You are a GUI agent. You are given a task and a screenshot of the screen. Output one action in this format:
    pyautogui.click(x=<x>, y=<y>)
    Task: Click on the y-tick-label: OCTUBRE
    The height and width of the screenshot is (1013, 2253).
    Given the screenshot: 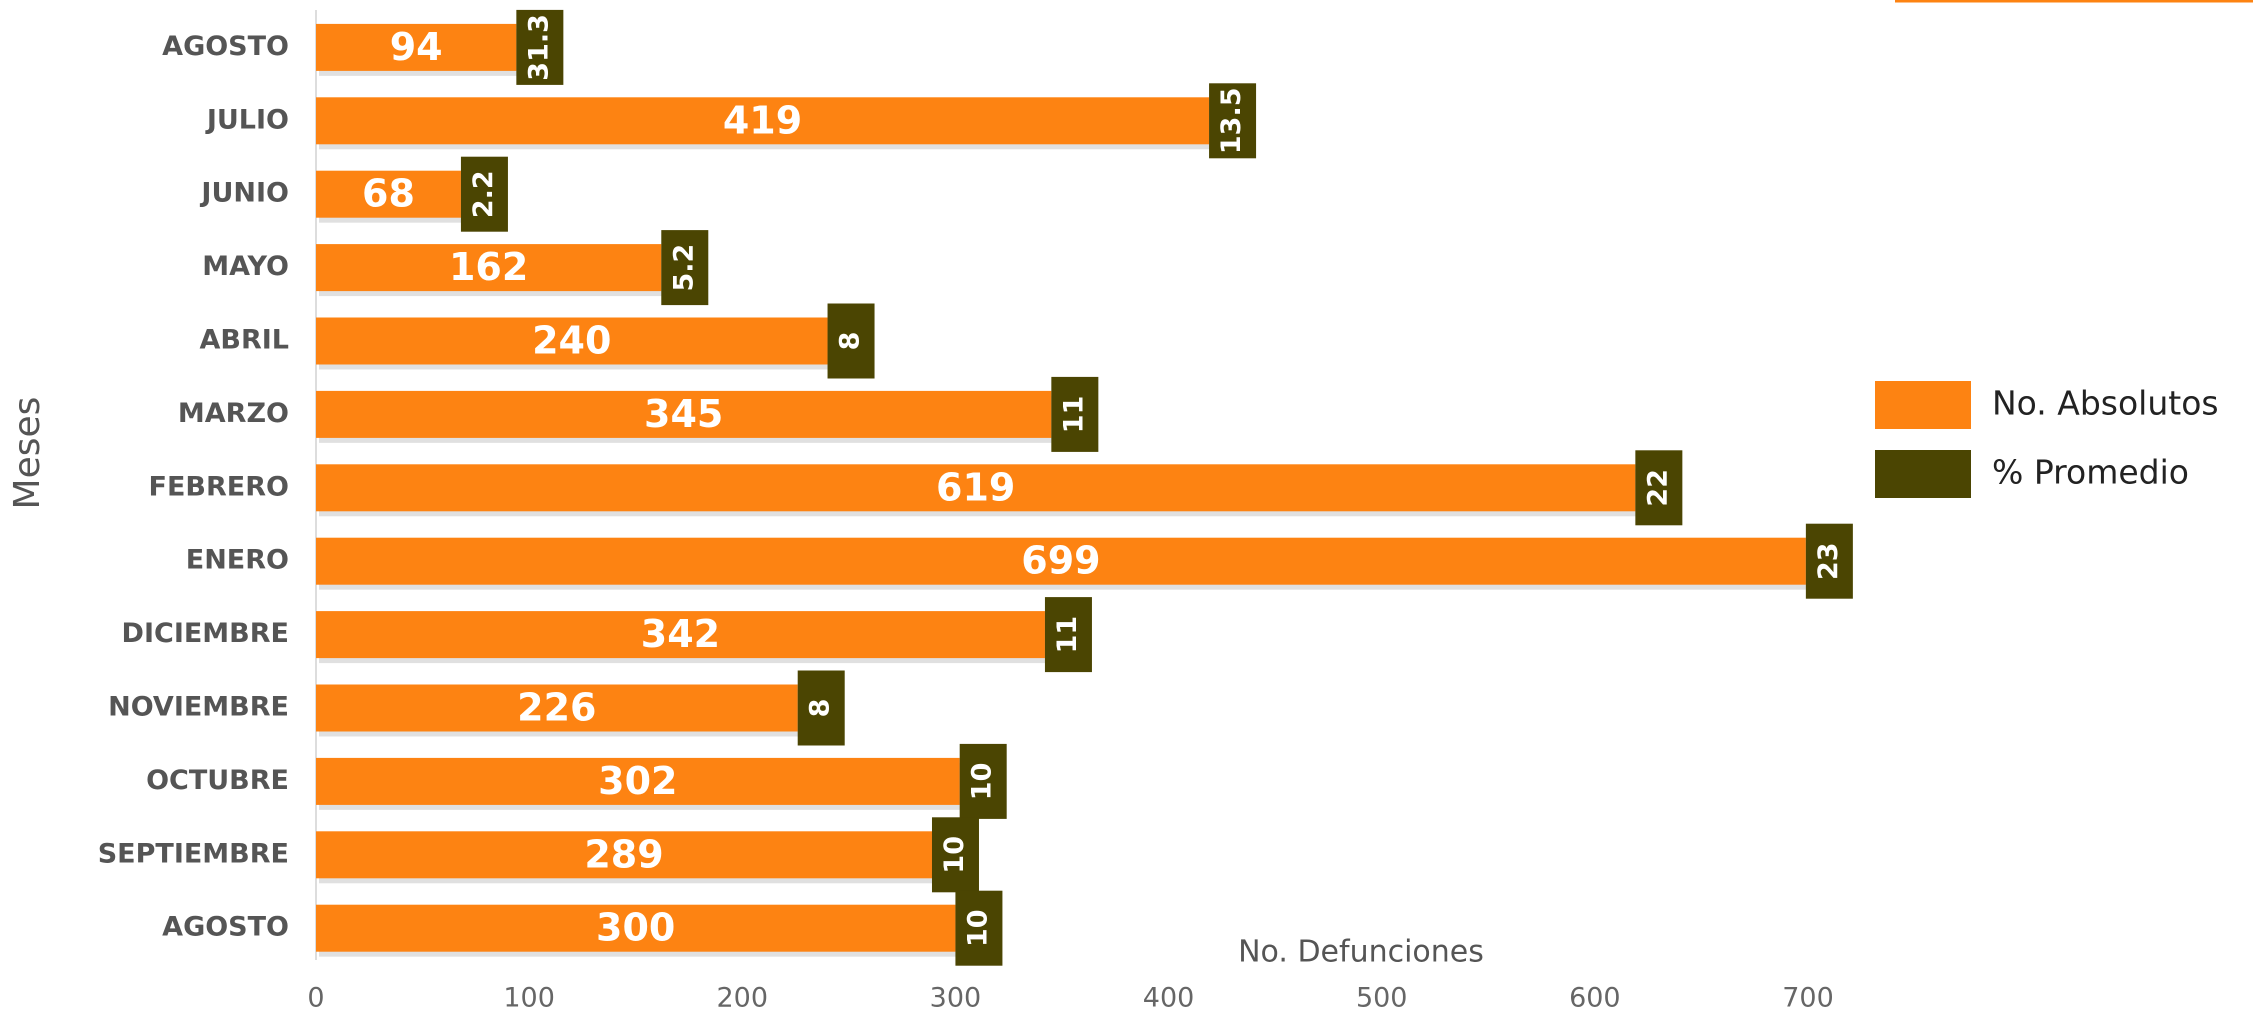 What is the action you would take?
    pyautogui.click(x=217, y=780)
    